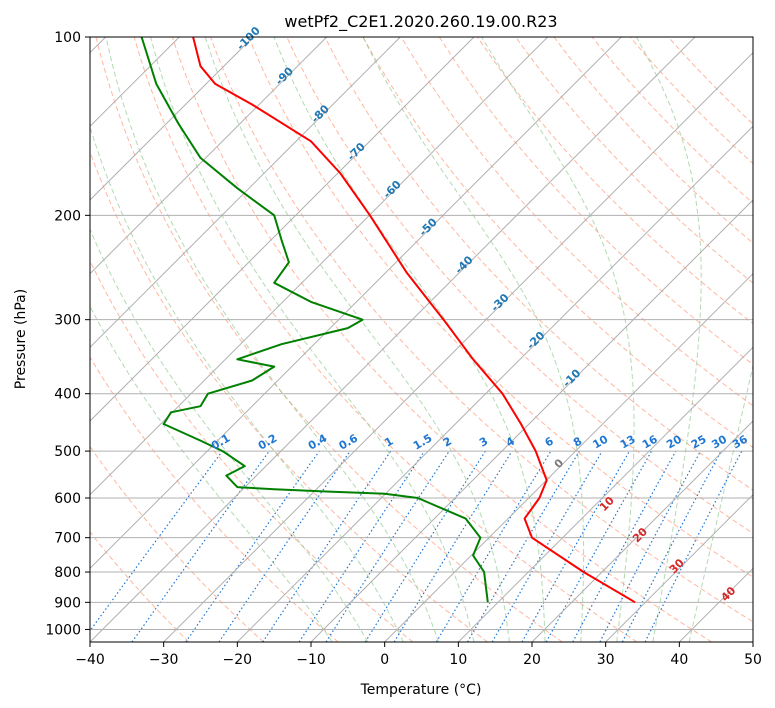 Image resolution: width=775 pixels, height=708 pixels. I want to click on y-tick-label: 600, so click(67, 499).